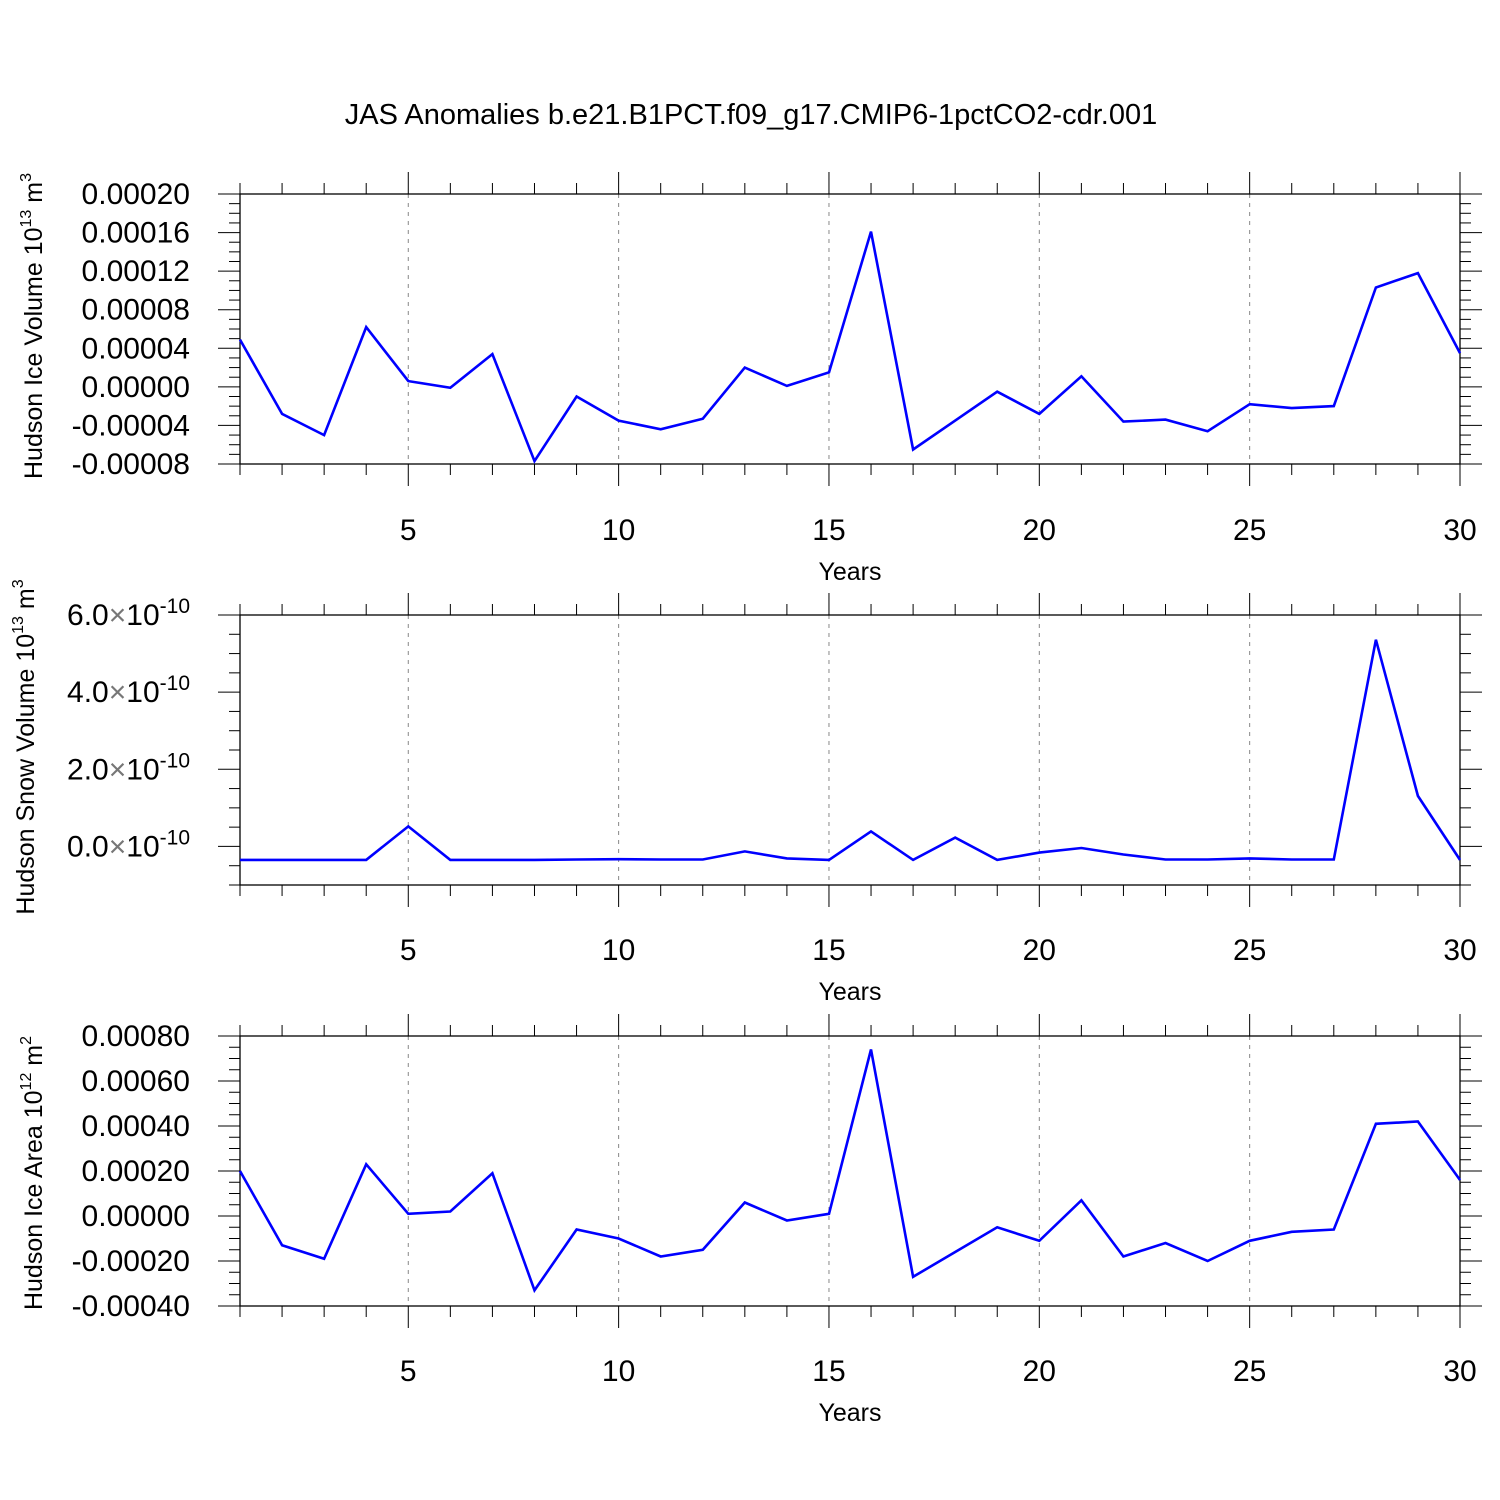  I want to click on y-axis-label: Hudson Ice Area 1012 m2, so click(33, 1173).